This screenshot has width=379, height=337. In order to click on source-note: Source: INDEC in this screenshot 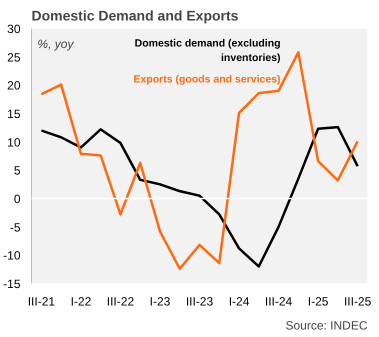, I will do `click(326, 325)`.